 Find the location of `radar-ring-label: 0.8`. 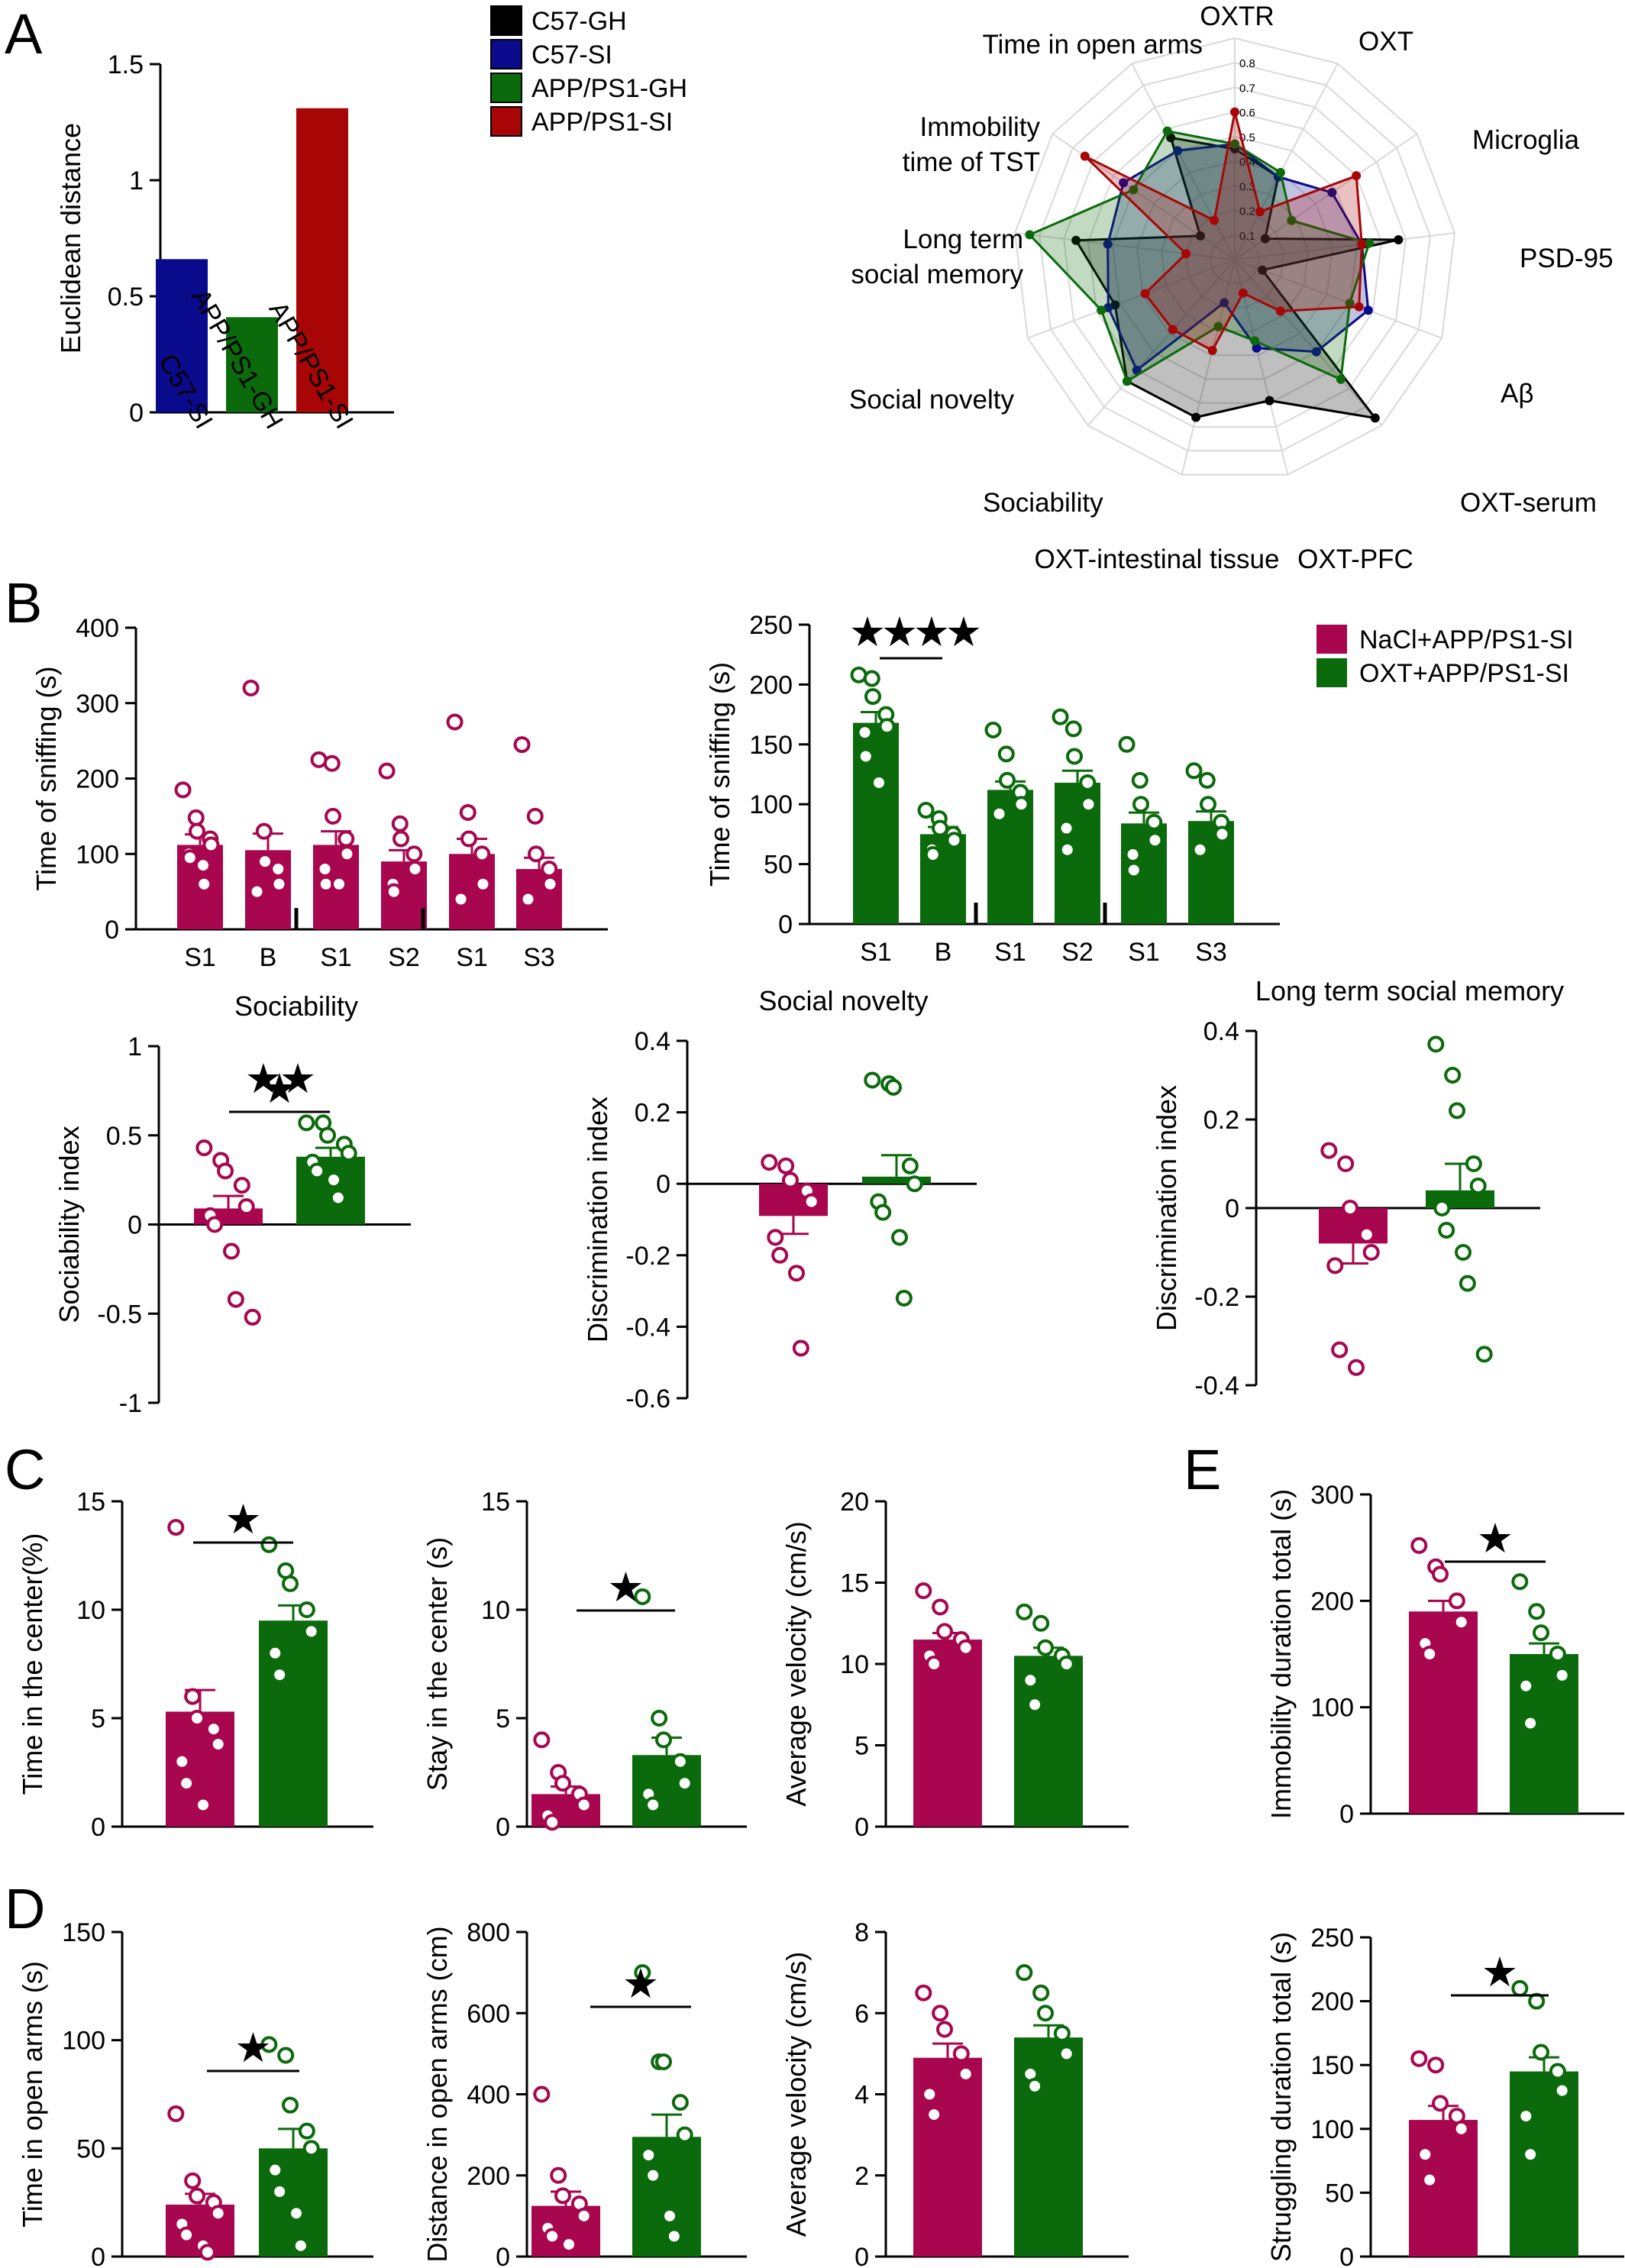

radar-ring-label: 0.8 is located at coordinates (1247, 64).